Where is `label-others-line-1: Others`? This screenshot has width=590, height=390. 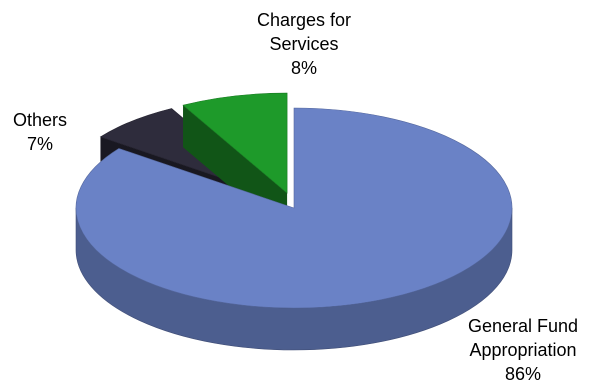 label-others-line-1: Others is located at coordinates (40, 120).